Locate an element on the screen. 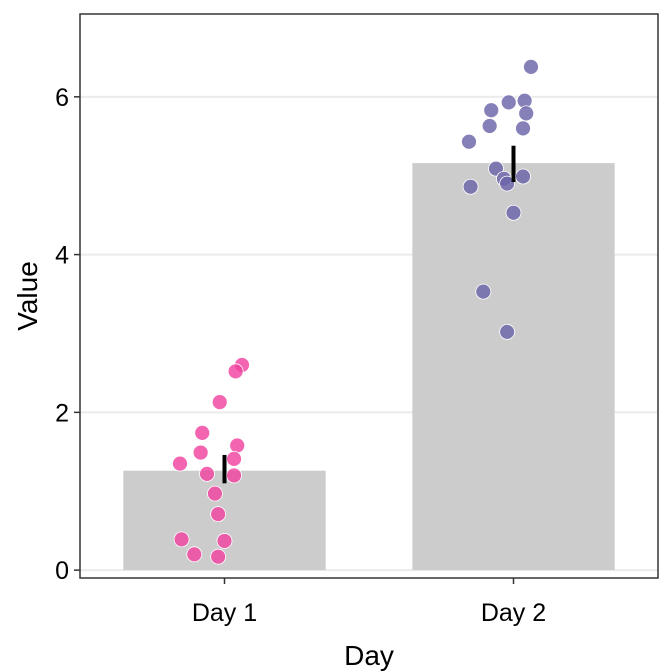 The width and height of the screenshot is (672, 672). y-axis: 0 2 4 6 is located at coordinates (67, 334).